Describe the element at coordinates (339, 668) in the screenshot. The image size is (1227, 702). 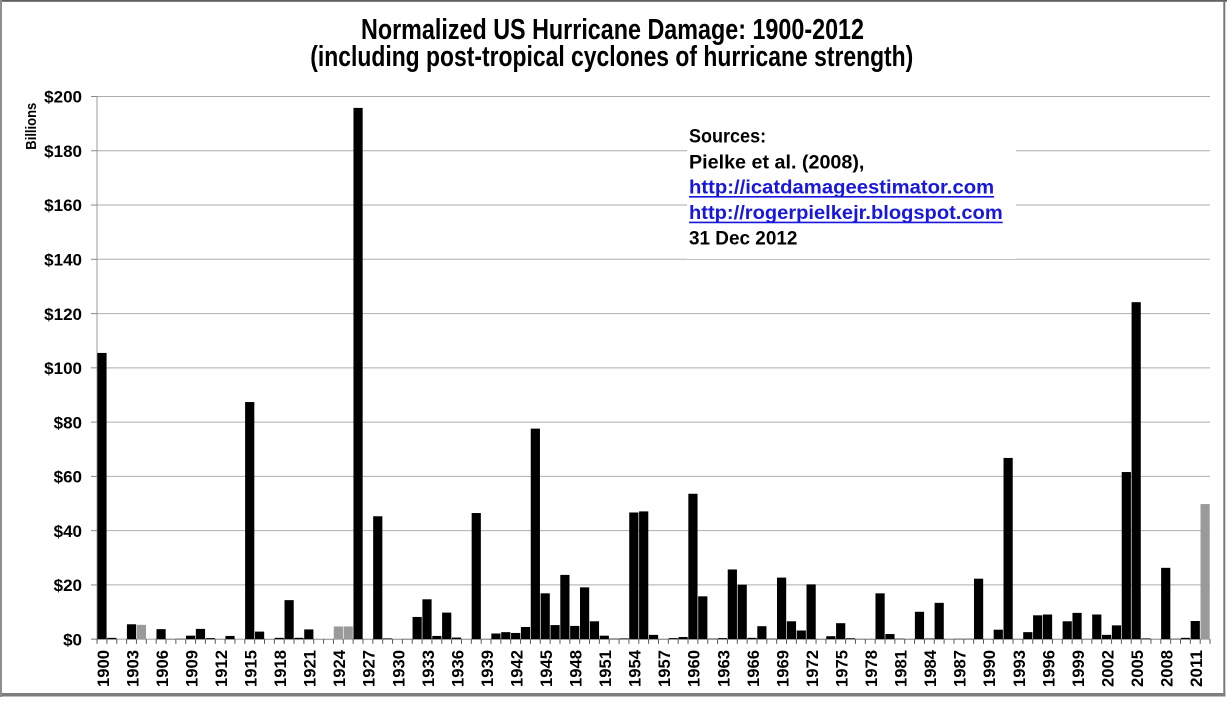
I see `svg-text: 1924` at that location.